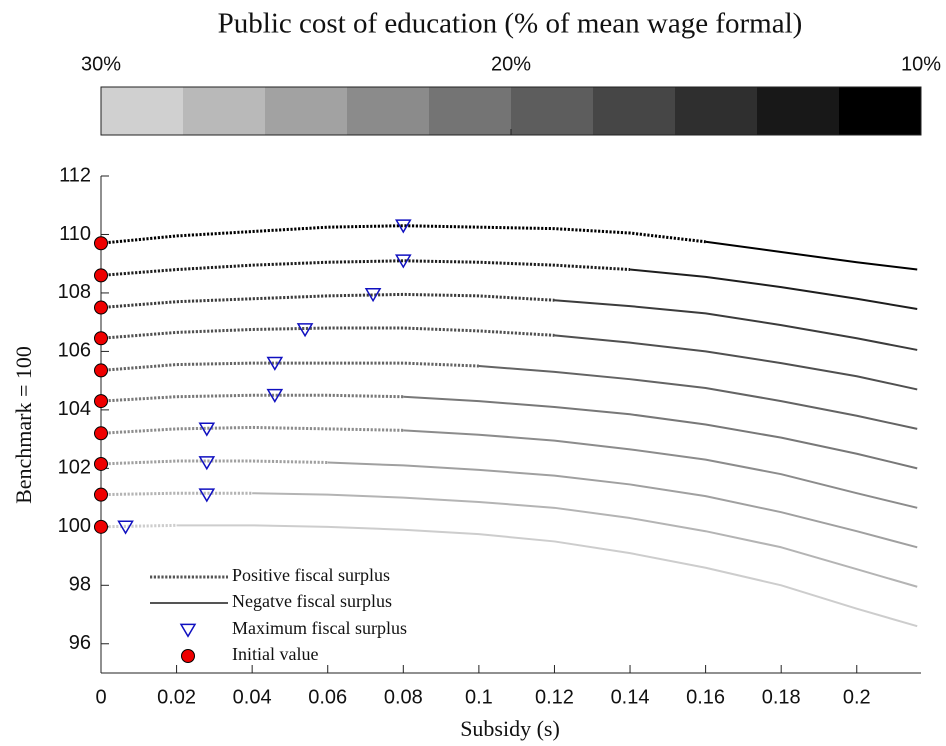 The width and height of the screenshot is (946, 746). Describe the element at coordinates (479, 697) in the screenshot. I see `x-tick-label: 0.1` at that location.